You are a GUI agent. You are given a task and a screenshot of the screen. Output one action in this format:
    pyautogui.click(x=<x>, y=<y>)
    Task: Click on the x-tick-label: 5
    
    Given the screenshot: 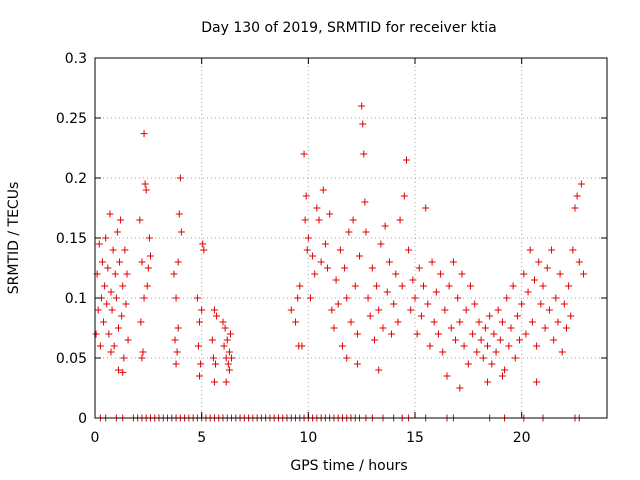 What is the action you would take?
    pyautogui.click(x=201, y=438)
    